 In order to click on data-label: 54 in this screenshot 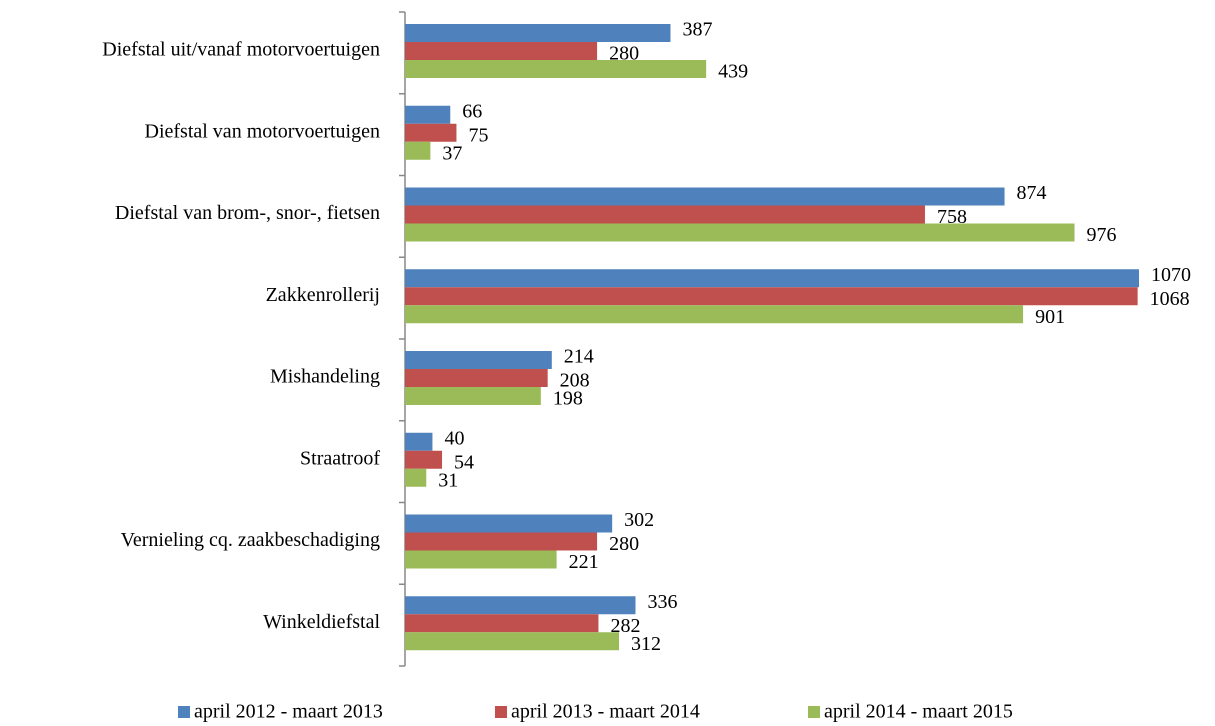, I will do `click(464, 462)`.